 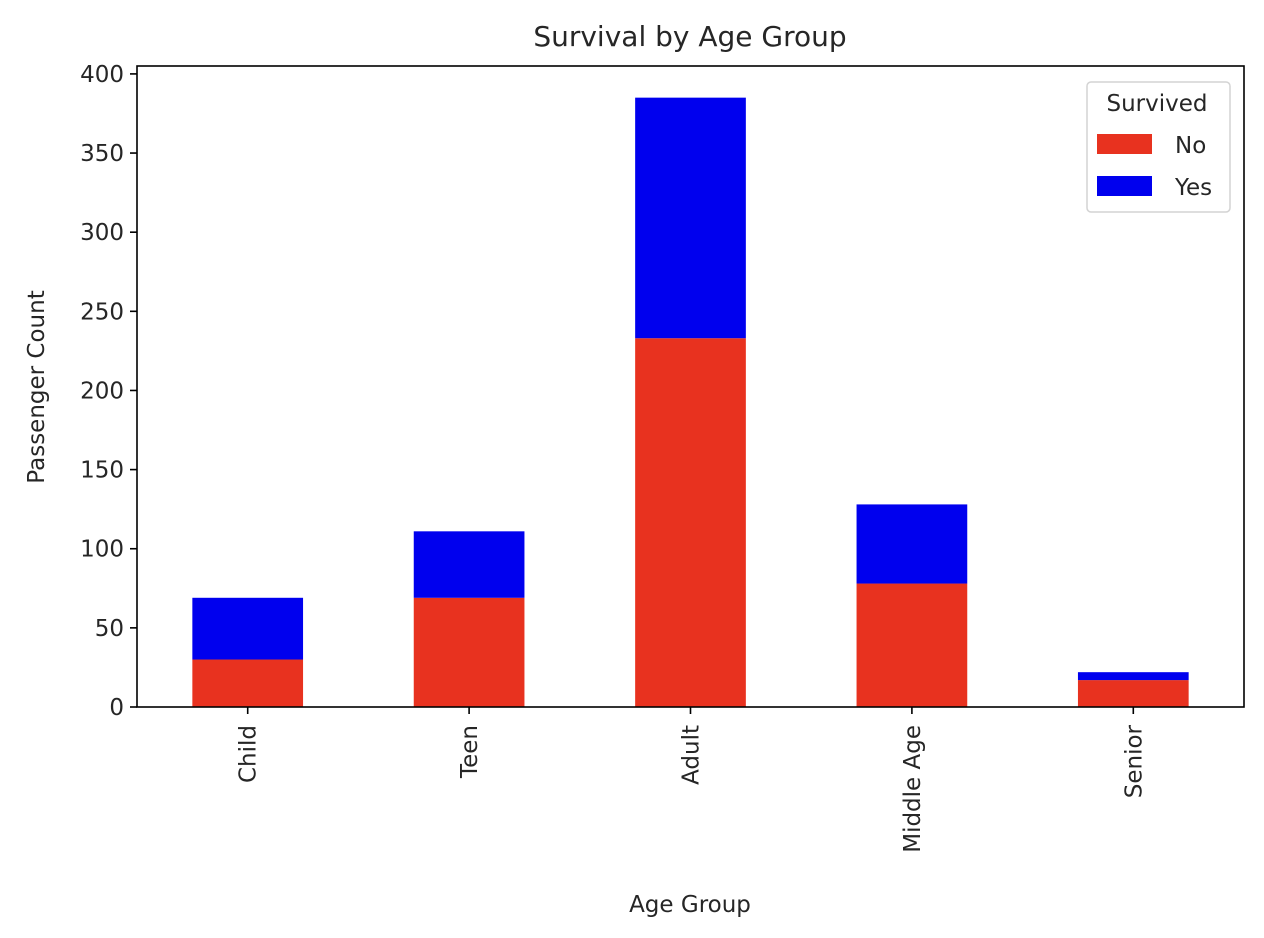 I want to click on x-tick-label: Teen, so click(x=470, y=752).